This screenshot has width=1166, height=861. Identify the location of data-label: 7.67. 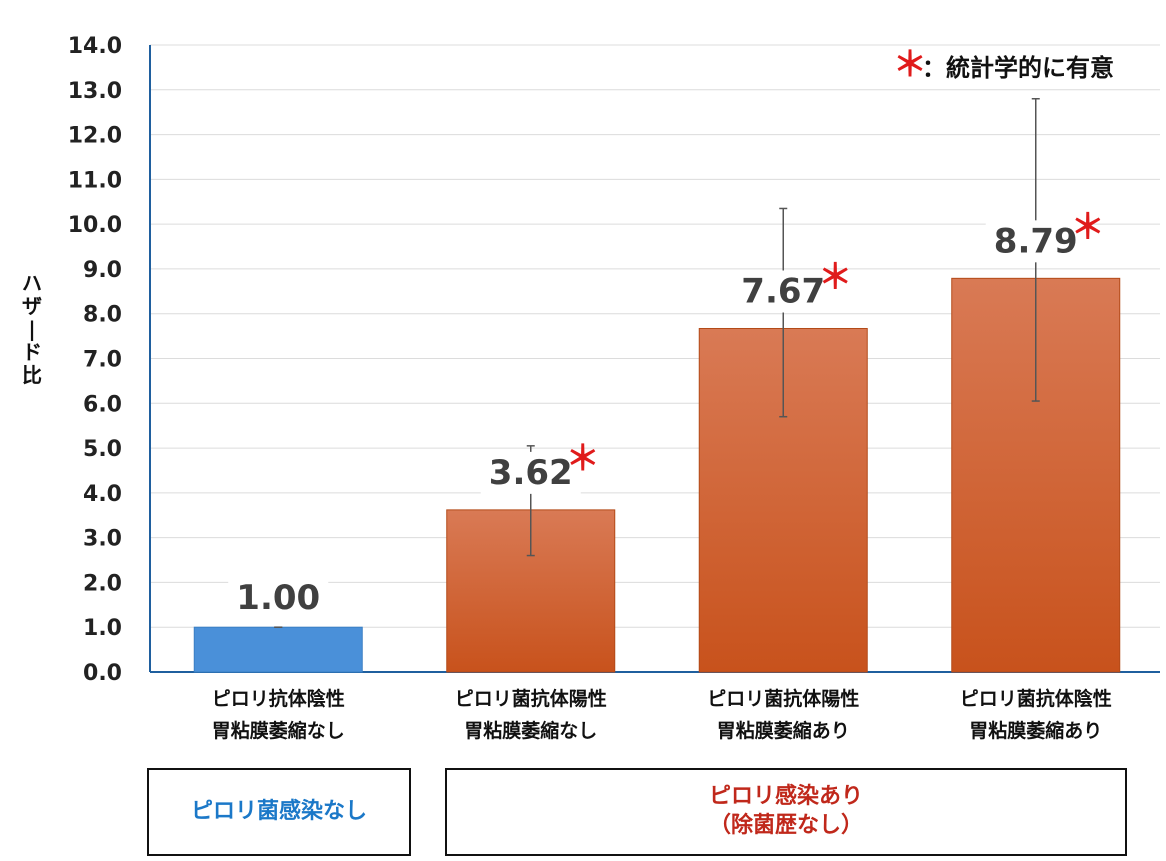
(783, 291).